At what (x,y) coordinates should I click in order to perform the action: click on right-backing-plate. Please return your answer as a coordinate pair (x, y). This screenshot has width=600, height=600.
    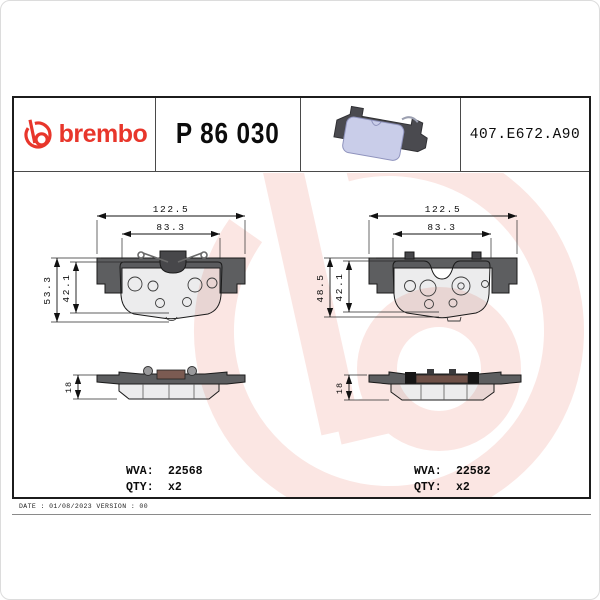
    Looking at the image, I should click on (443, 275).